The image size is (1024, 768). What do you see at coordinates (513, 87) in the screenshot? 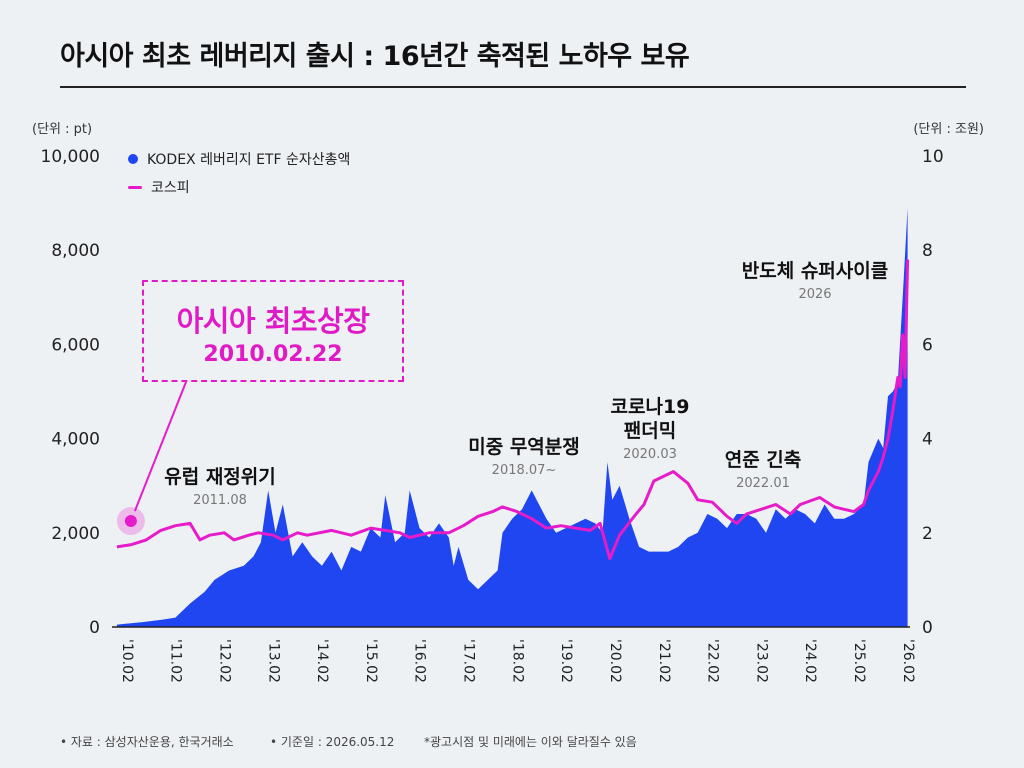
I see `title-divider` at bounding box center [513, 87].